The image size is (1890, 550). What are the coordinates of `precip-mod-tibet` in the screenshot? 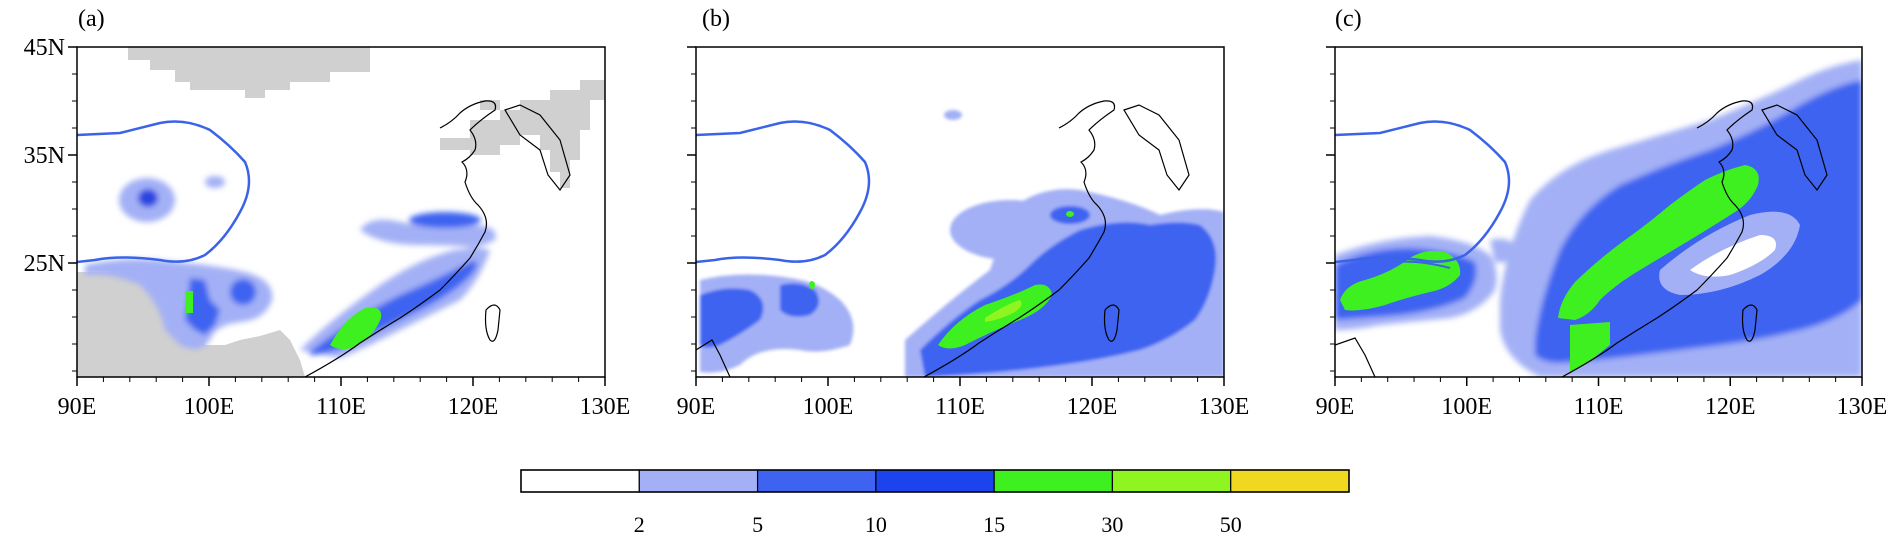 It's located at (148, 198).